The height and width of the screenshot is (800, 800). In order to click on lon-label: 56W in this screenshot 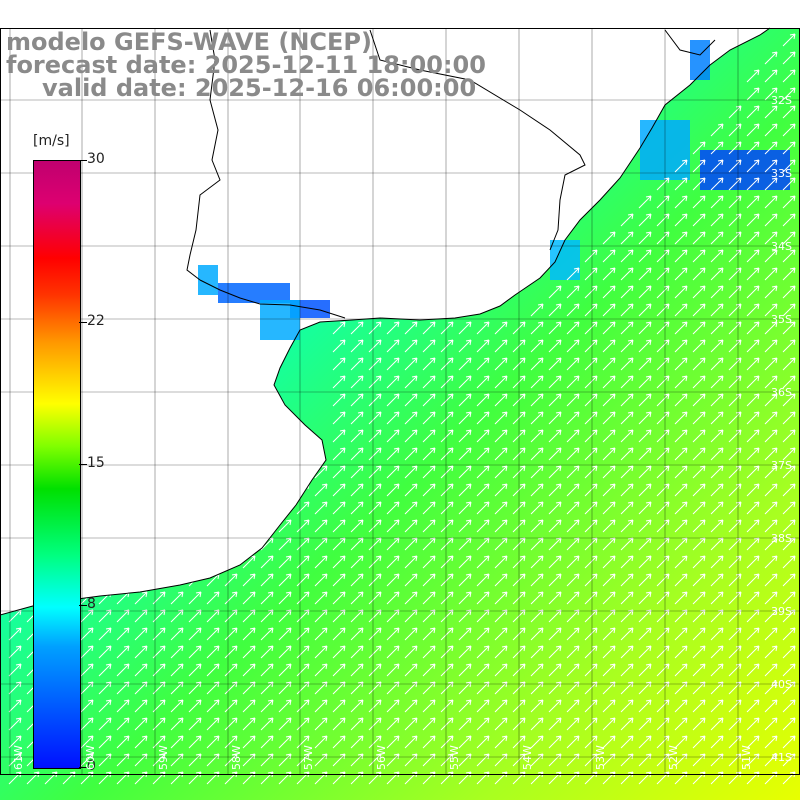, I will do `click(381, 757)`.